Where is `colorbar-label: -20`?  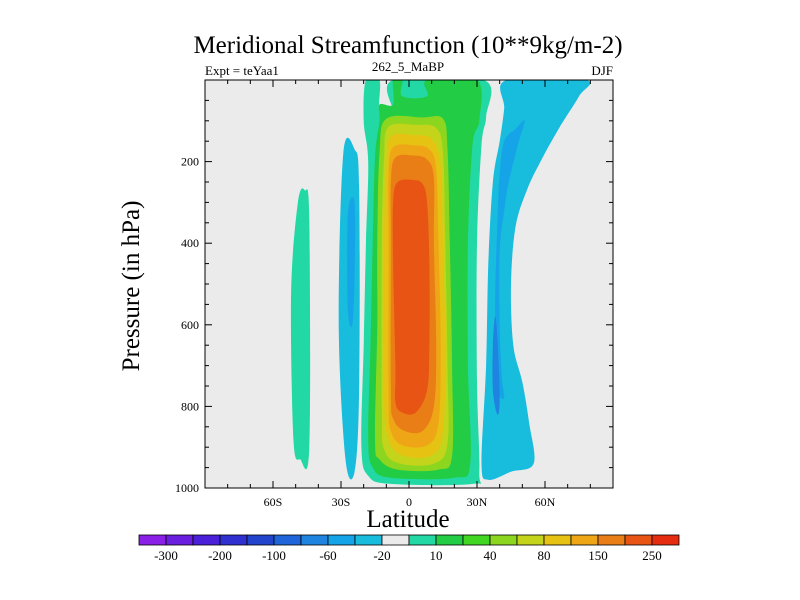
colorbar-label: -20 is located at coordinates (381, 555).